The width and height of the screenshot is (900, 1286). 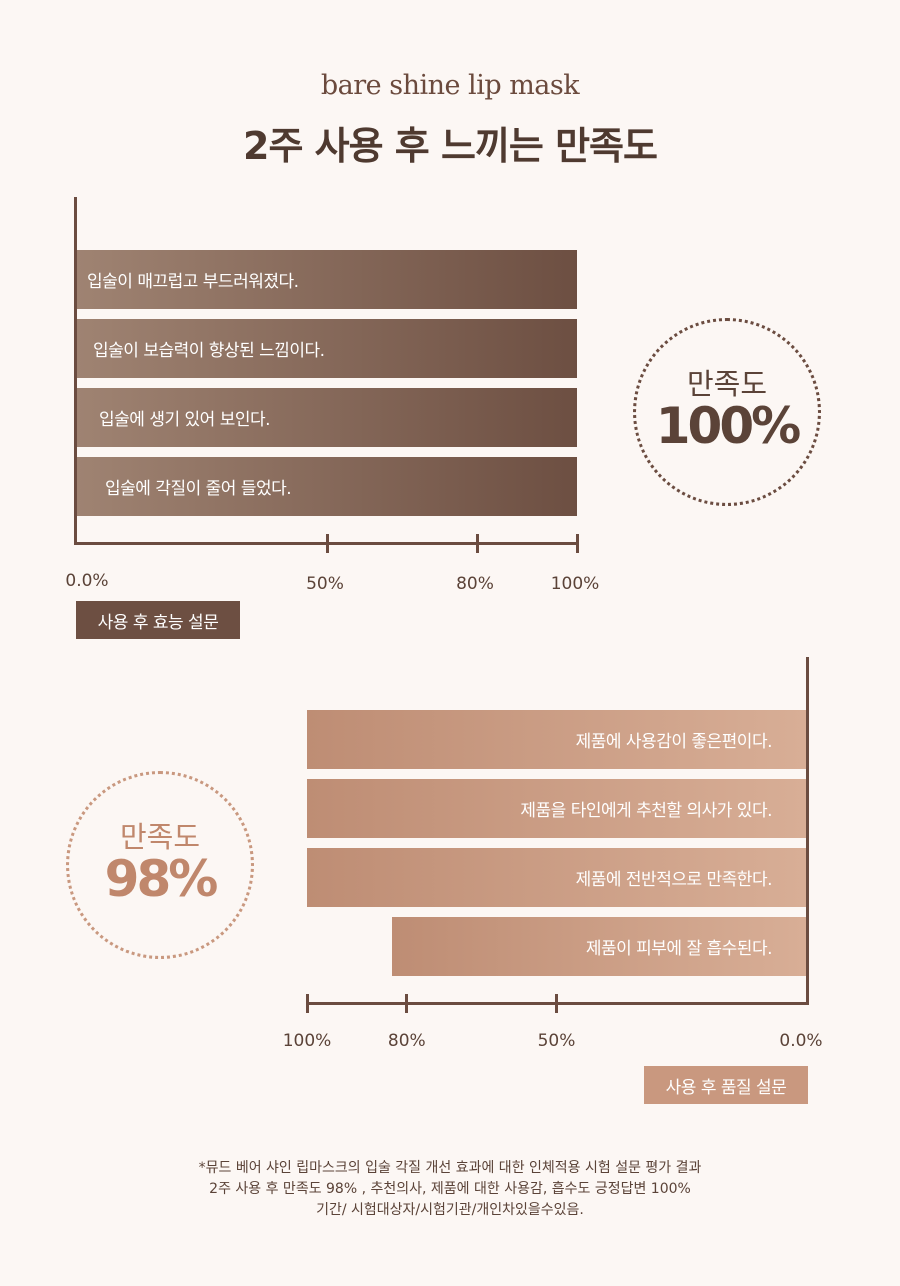 What do you see at coordinates (728, 426) in the screenshot?
I see `badge-value: 100%` at bounding box center [728, 426].